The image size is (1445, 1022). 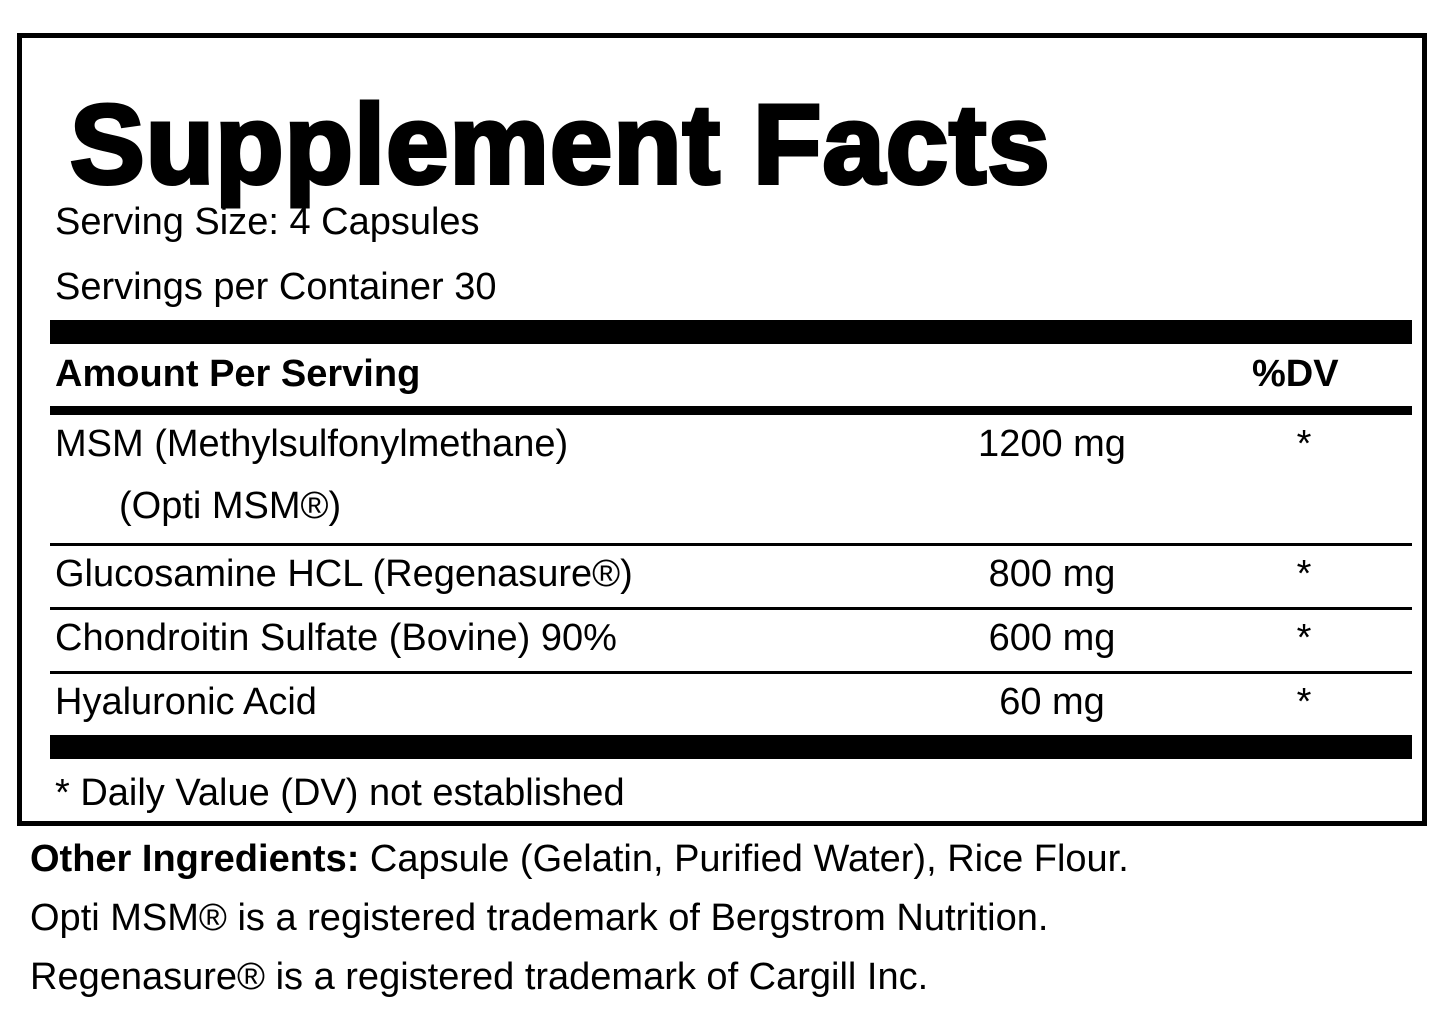 What do you see at coordinates (1052, 574) in the screenshot?
I see `ingredient-amount: 800 mg` at bounding box center [1052, 574].